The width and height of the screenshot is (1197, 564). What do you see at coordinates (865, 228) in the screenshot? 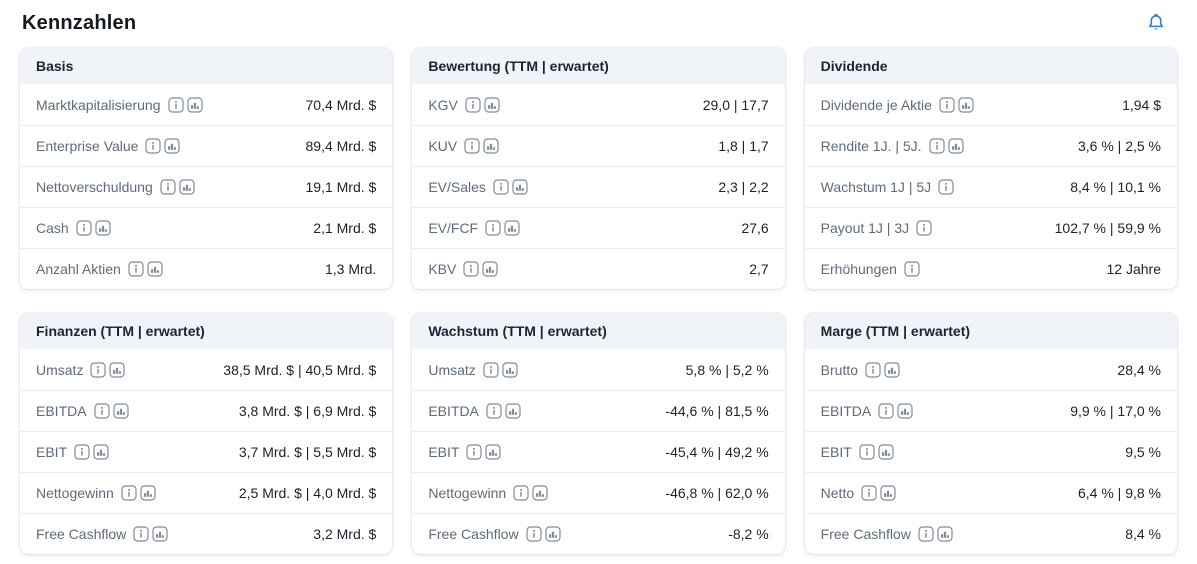
I see `metric-label: Payout 1J | 3J` at bounding box center [865, 228].